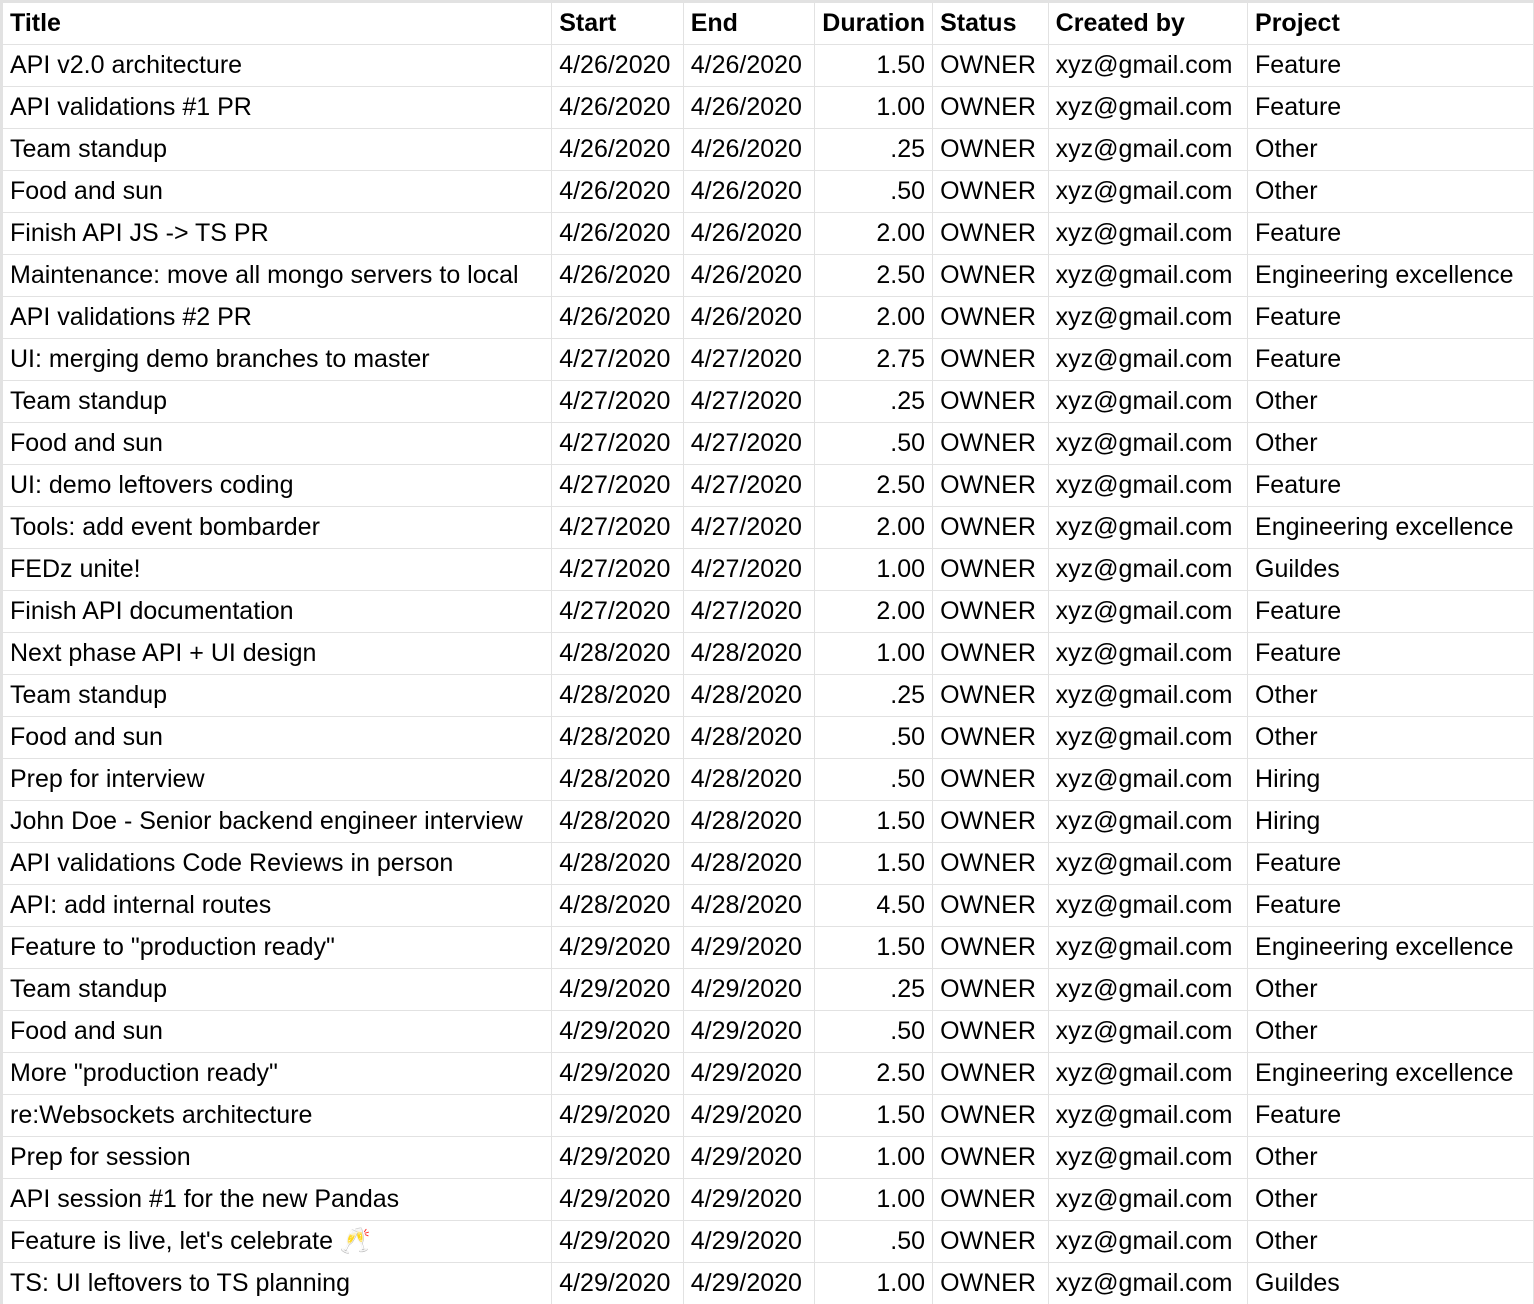 The height and width of the screenshot is (1304, 1534). I want to click on cell-project: Hiring, so click(1390, 821).